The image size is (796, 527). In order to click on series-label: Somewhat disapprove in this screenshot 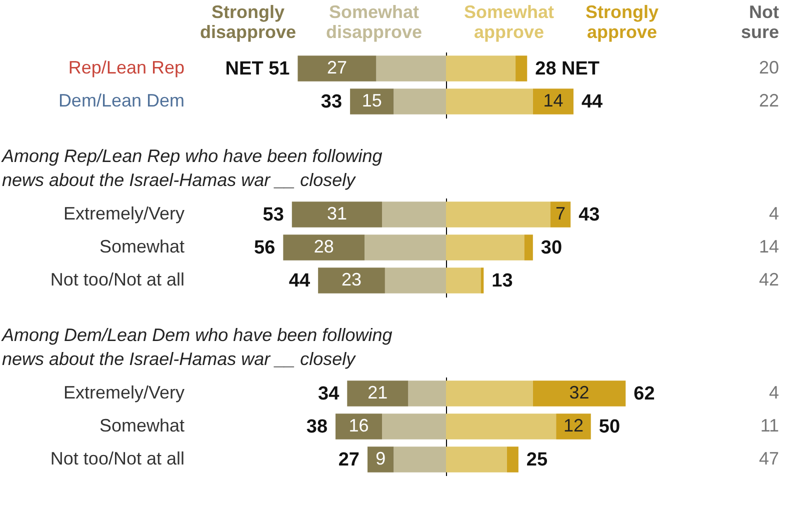, I will do `click(374, 22)`.